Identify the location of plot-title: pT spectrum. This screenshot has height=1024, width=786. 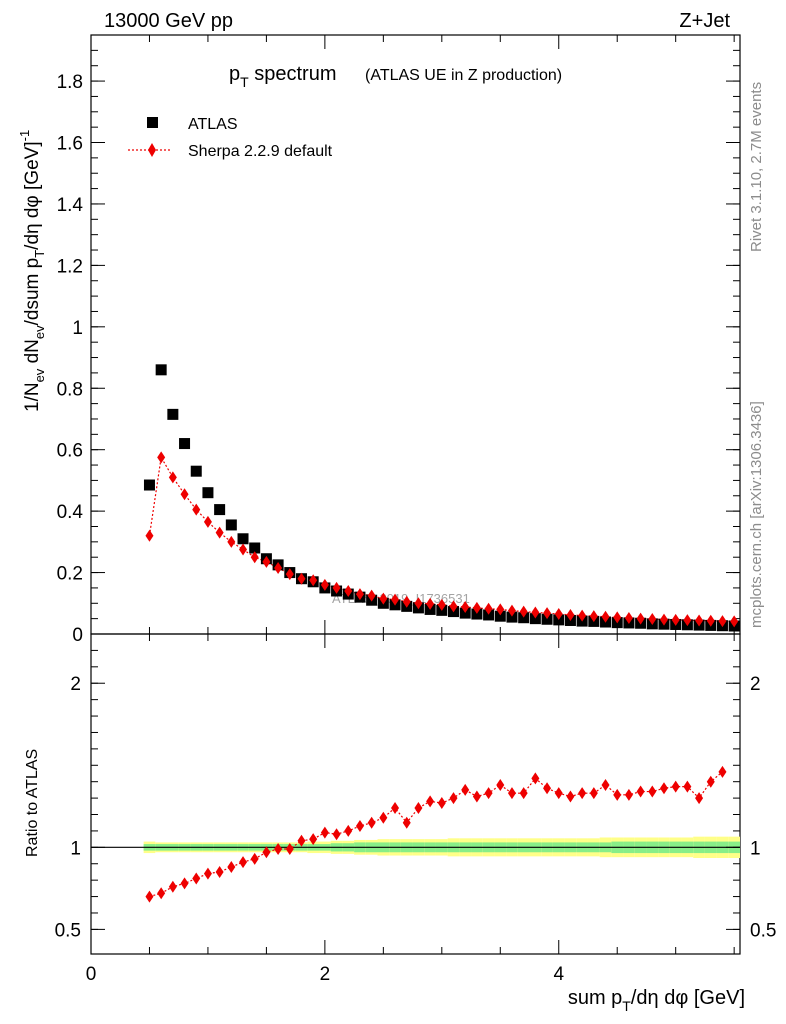
(283, 76).